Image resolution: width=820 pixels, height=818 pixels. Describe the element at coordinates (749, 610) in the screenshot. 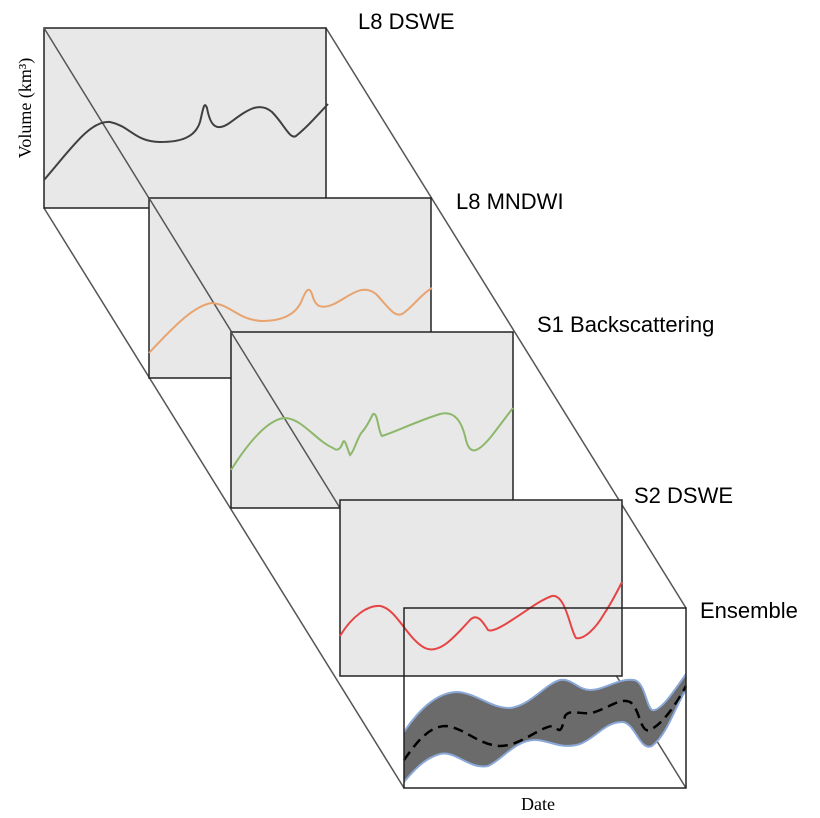

I see `panel-ensemble-label: Ensemble` at that location.